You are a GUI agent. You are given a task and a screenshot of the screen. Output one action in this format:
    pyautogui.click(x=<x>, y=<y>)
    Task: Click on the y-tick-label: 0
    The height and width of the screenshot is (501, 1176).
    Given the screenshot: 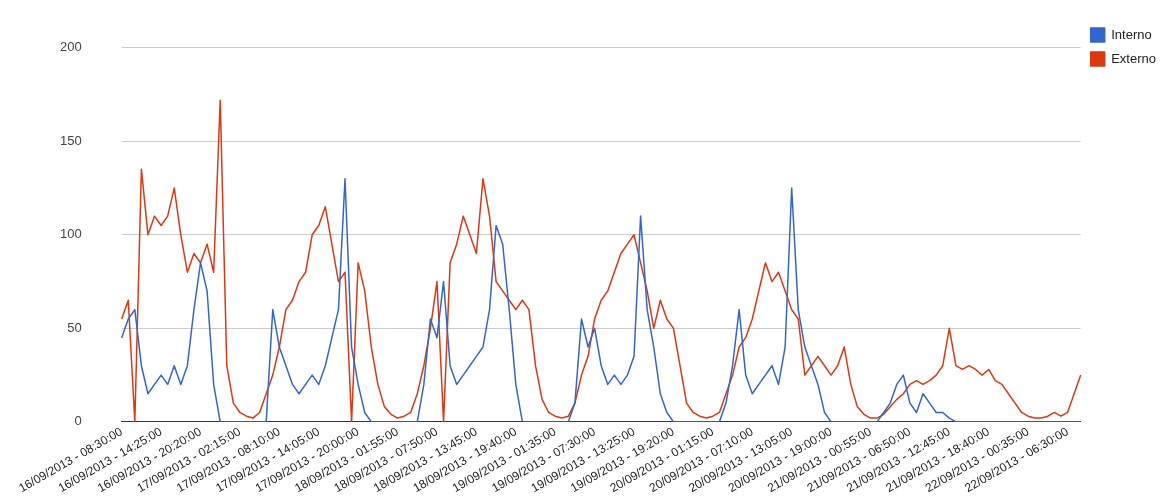 What is the action you would take?
    pyautogui.click(x=78, y=421)
    